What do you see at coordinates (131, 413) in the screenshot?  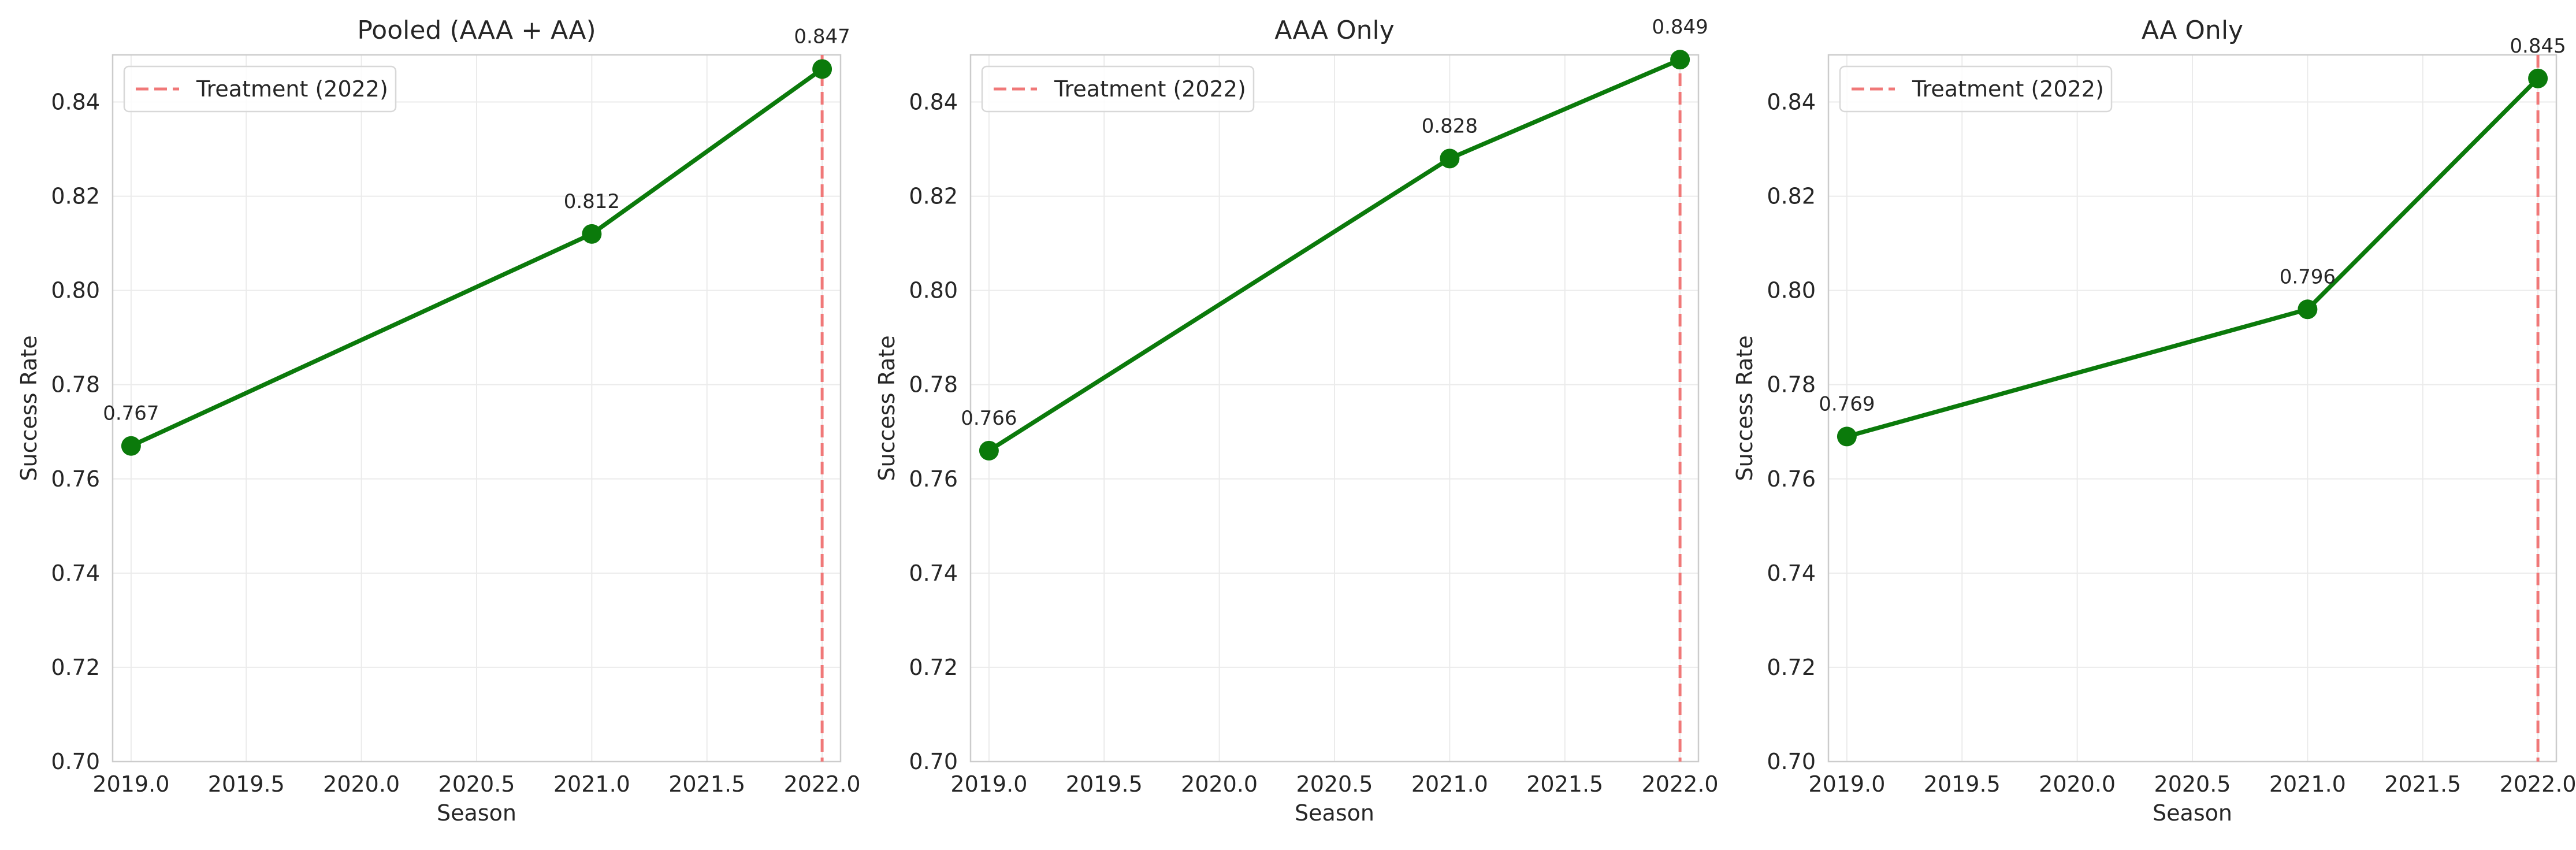 I see `data-label: 0.767` at bounding box center [131, 413].